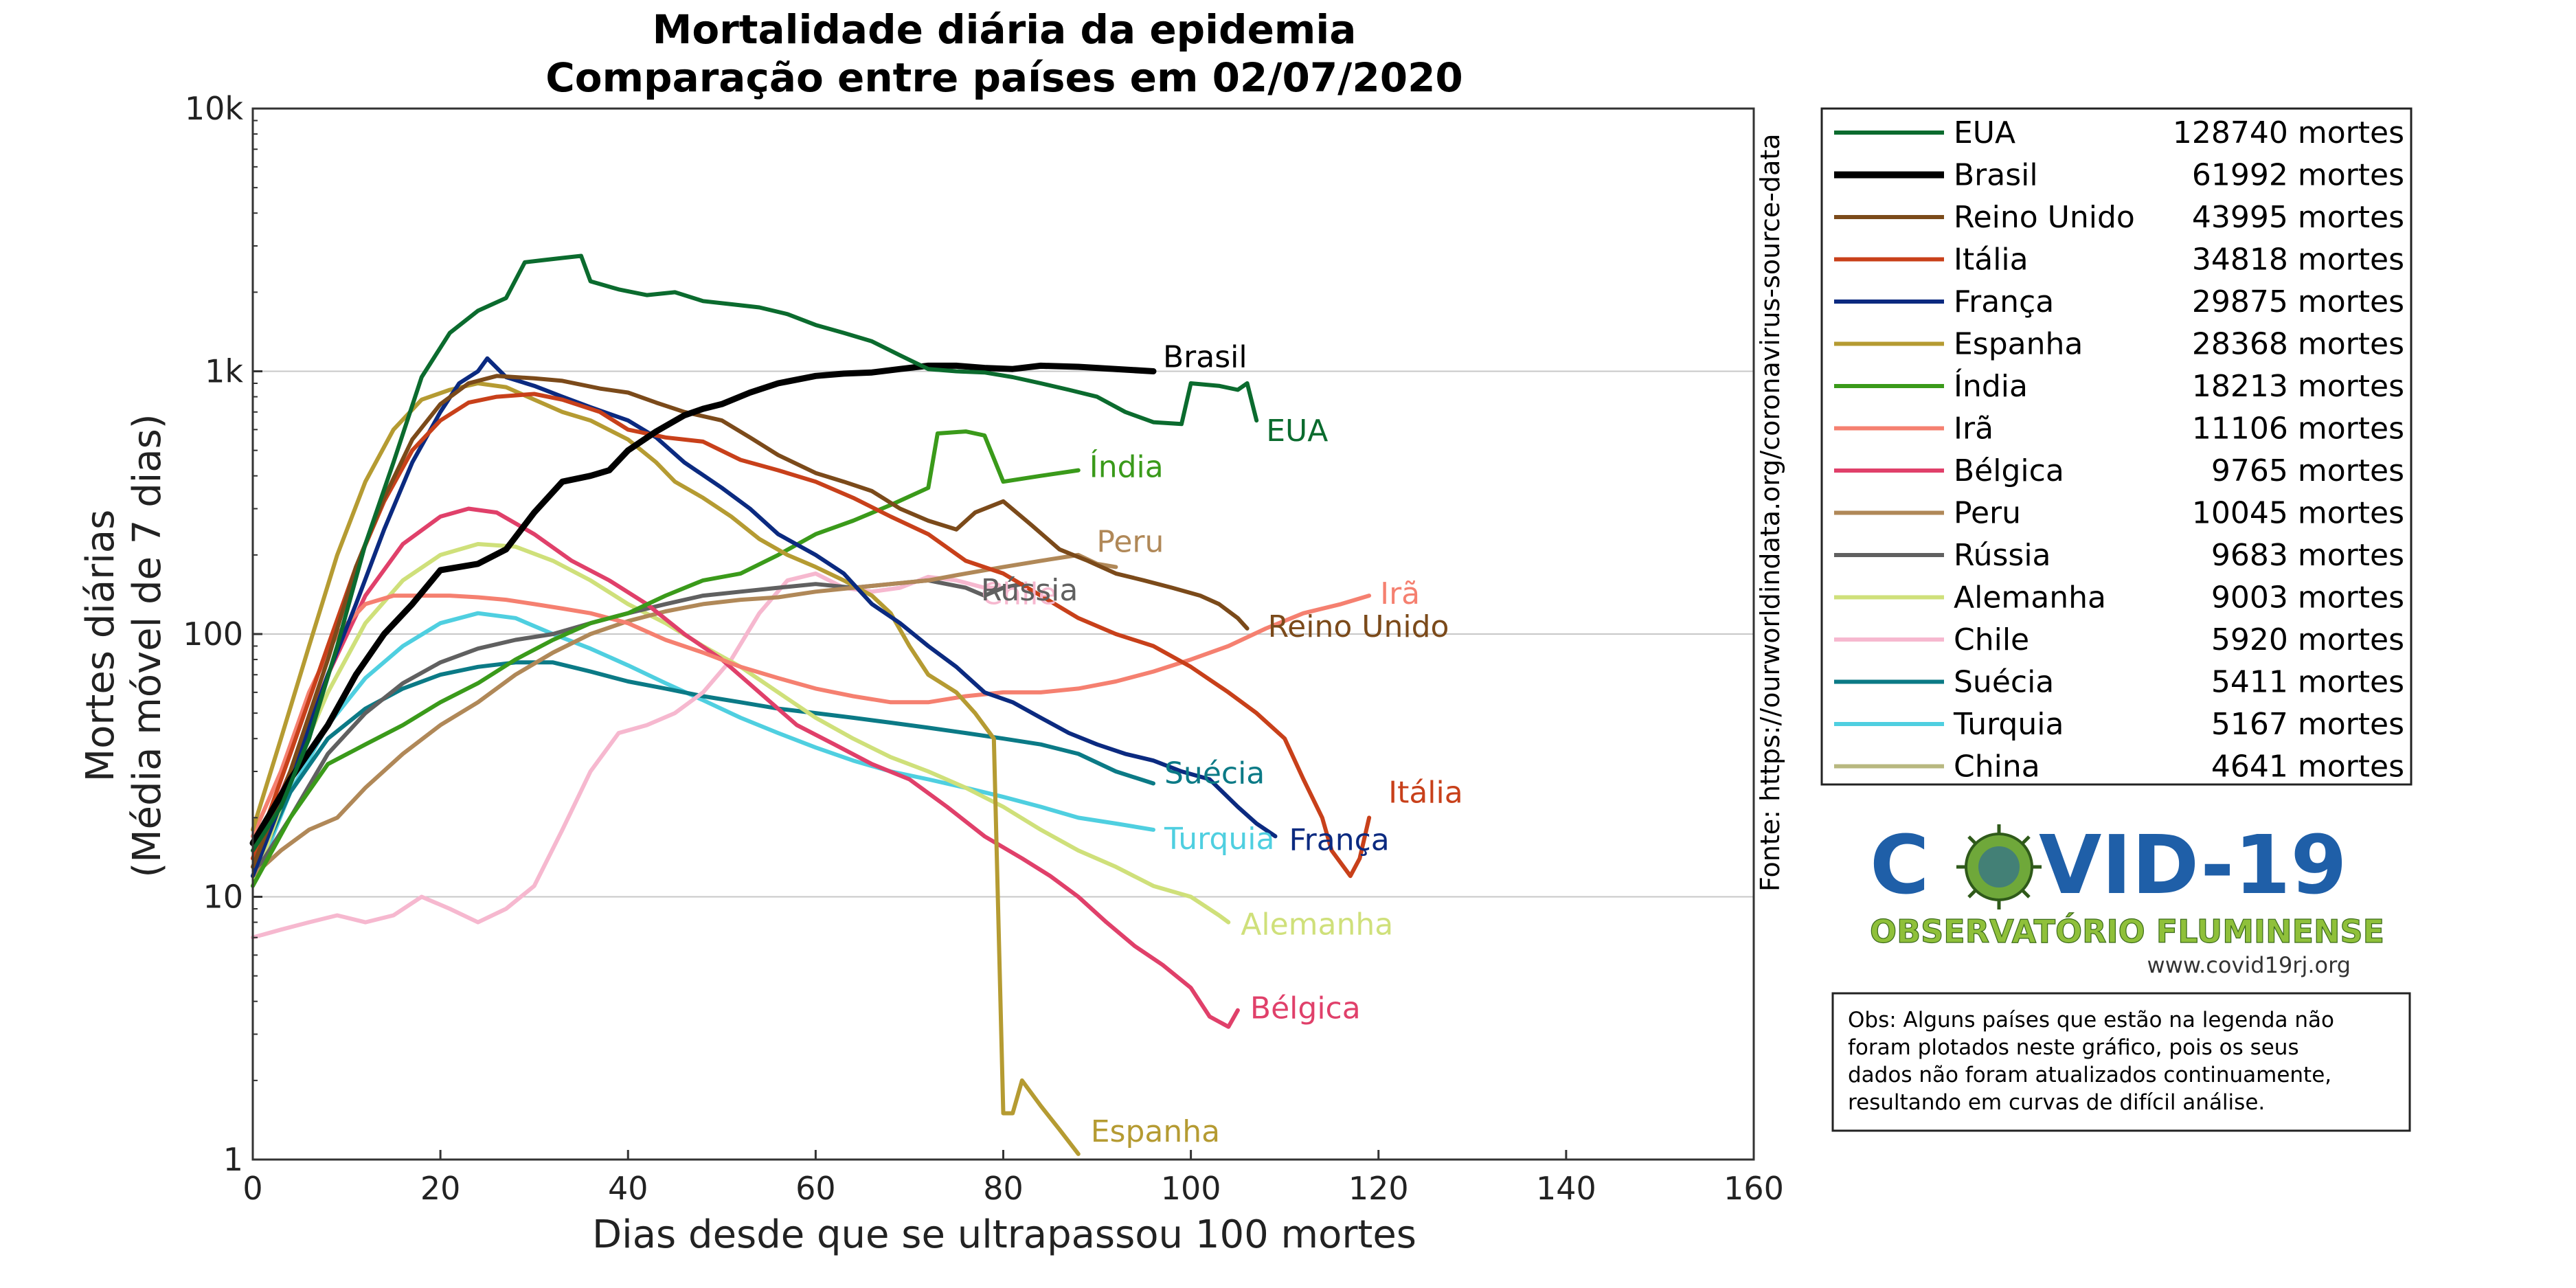  What do you see at coordinates (703, 749) in the screenshot?
I see `series-line-turquia` at bounding box center [703, 749].